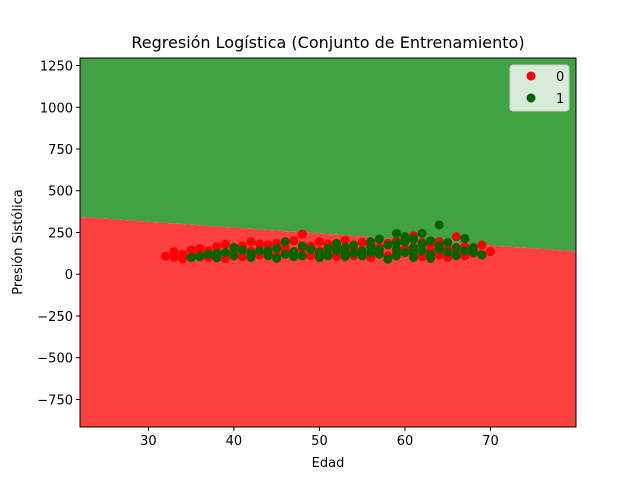 This screenshot has width=640, height=480. What do you see at coordinates (60, 192) in the screenshot?
I see `y-tick-label: 500` at bounding box center [60, 192].